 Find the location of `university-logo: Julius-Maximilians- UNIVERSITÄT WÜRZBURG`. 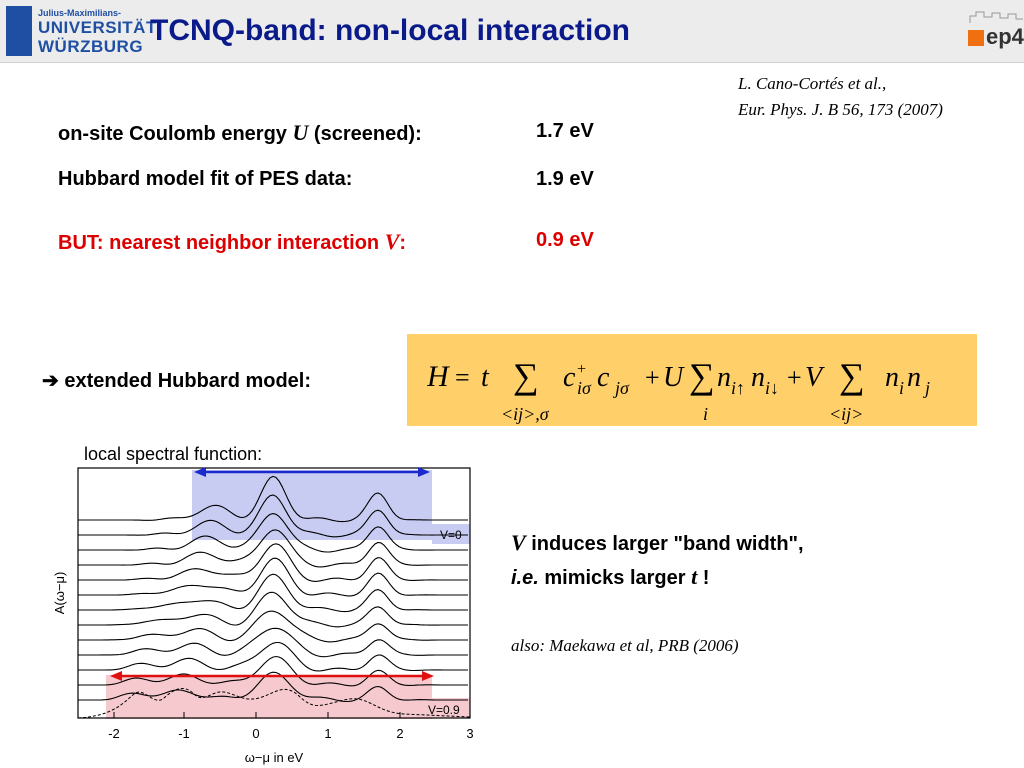

university-logo: Julius-Maximilians- UNIVERSITÄT WÜRZBURG is located at coordinates (81, 31).